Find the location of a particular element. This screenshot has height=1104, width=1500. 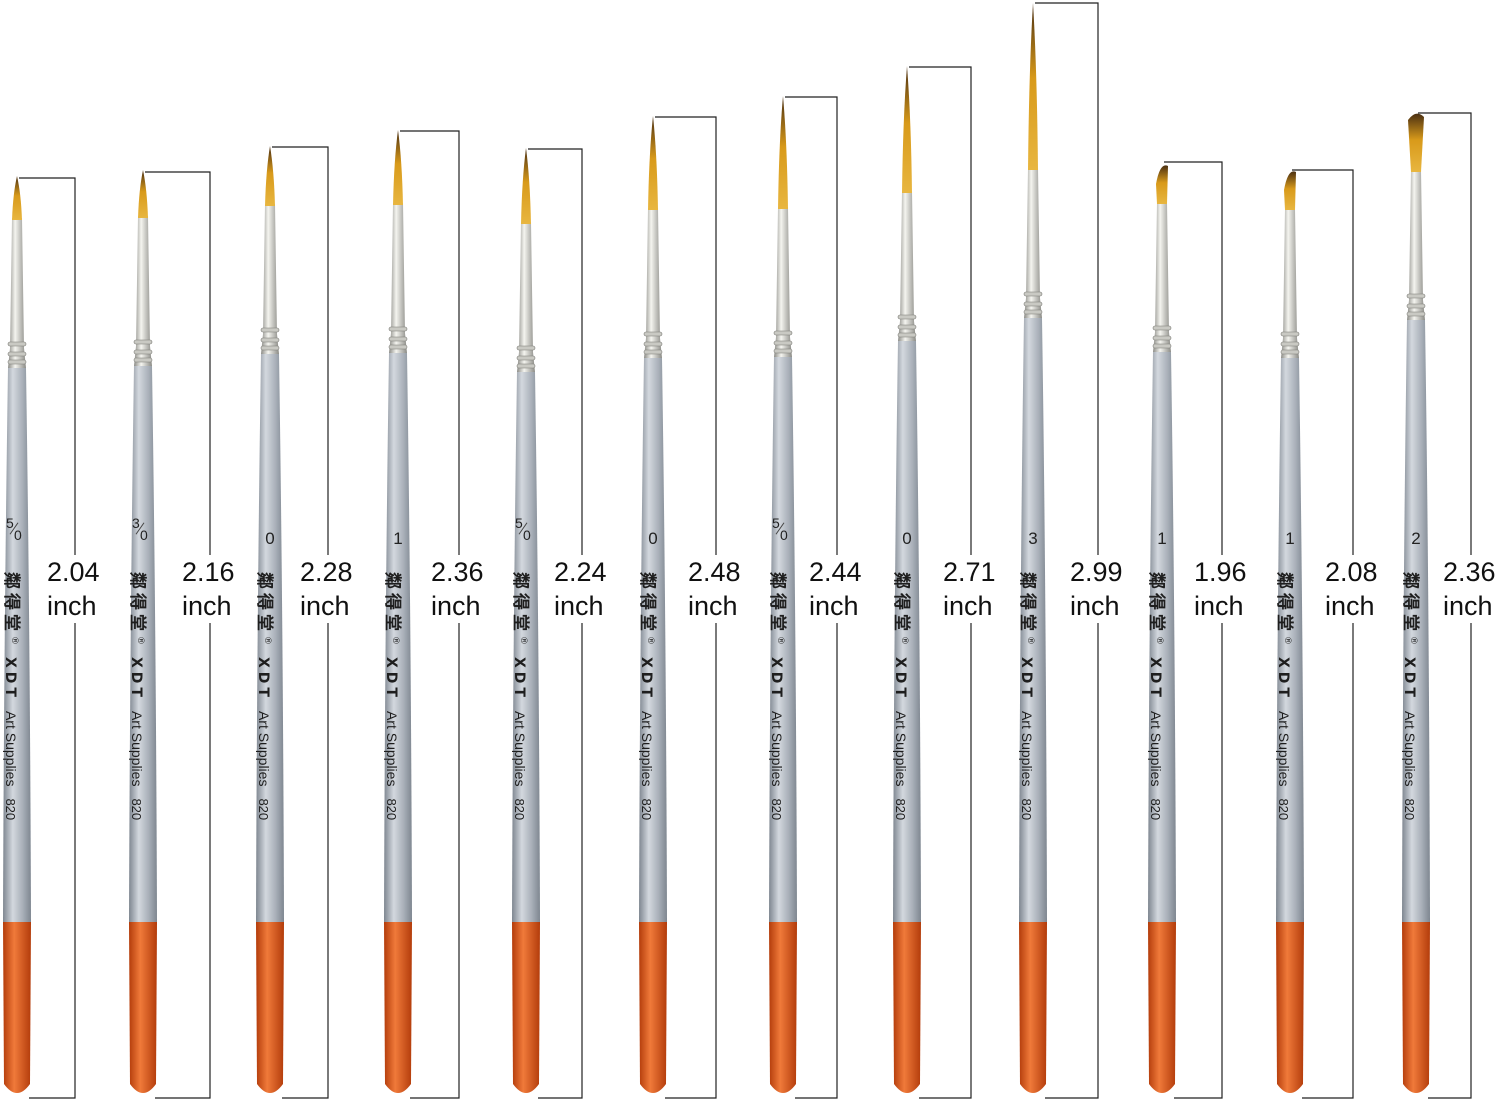

length-value: 2.36 is located at coordinates (1469, 572).